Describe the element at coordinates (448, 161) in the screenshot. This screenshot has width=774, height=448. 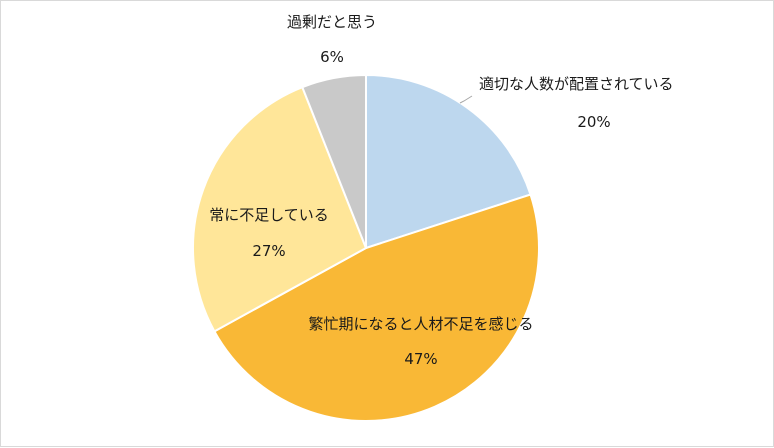
I see `slice-adequate` at that location.